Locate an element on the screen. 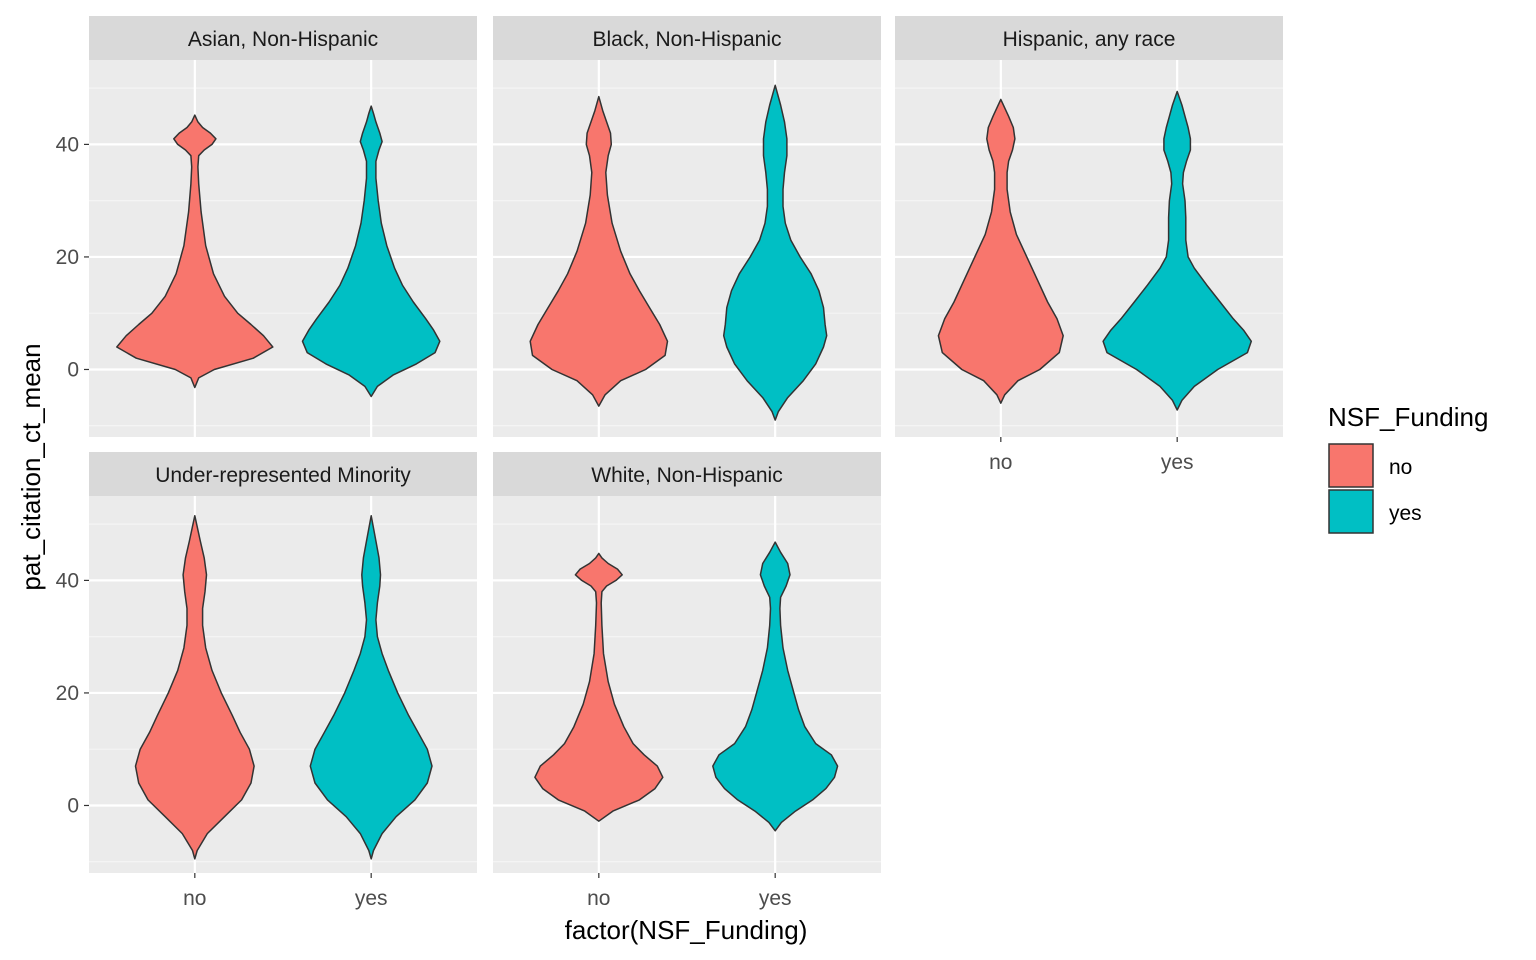  facet-strip-label: Asian, Non-Hispanic is located at coordinates (283, 39).